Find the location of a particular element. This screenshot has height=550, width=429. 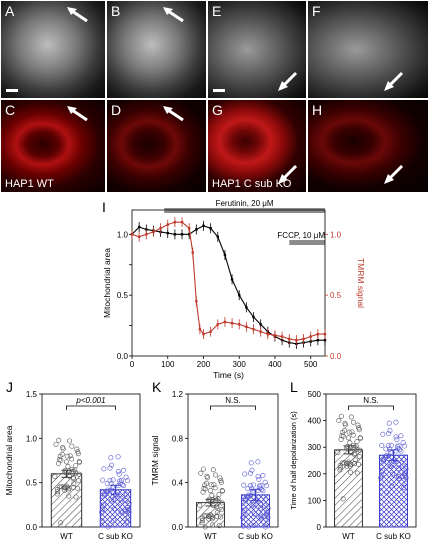

y2-tick-label: 0.5 is located at coordinates (336, 295).